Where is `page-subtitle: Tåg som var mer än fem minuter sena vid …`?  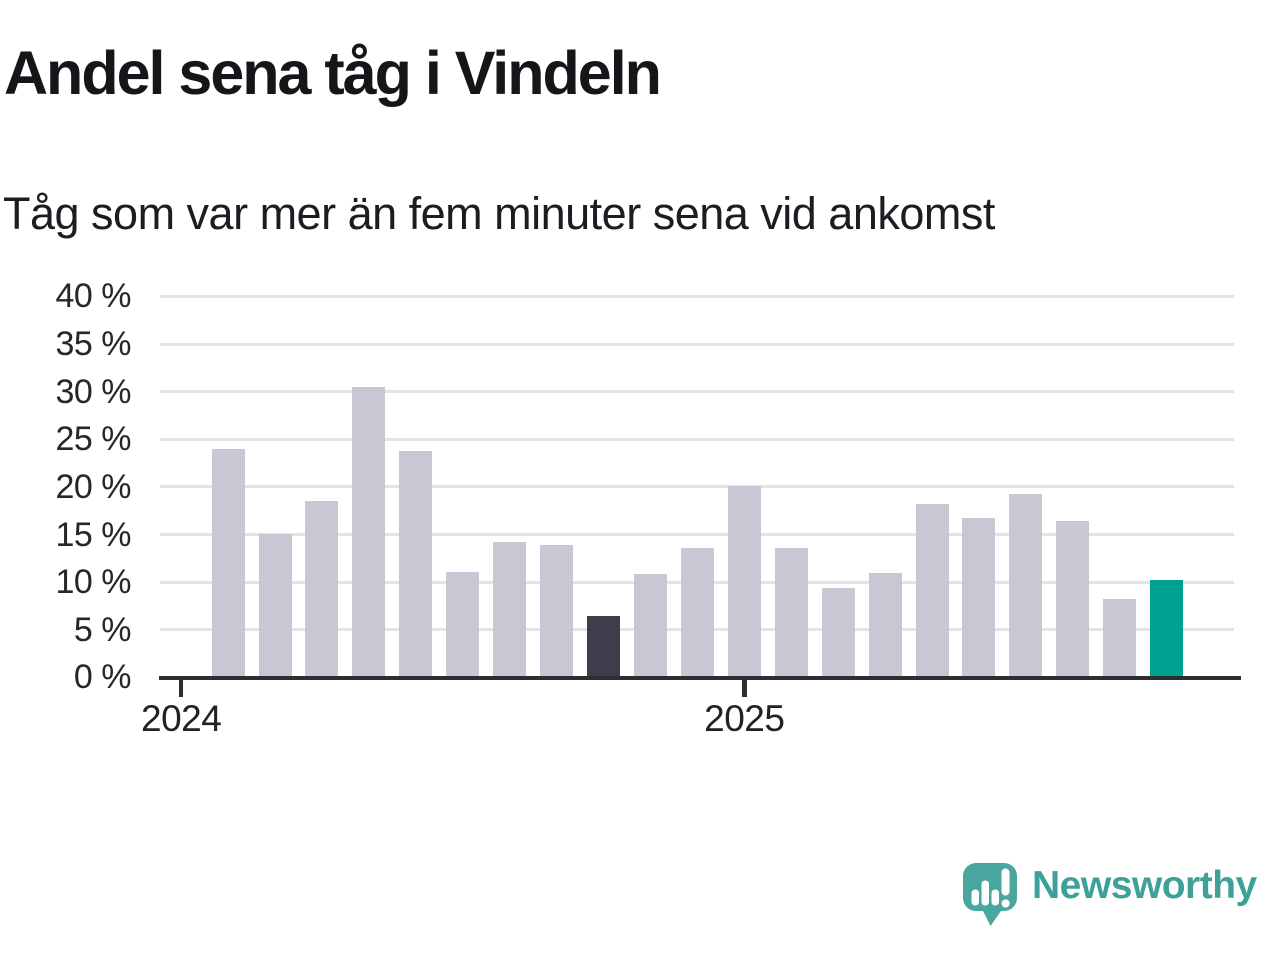 page-subtitle: Tåg som var mer än fem minuter sena vid … is located at coordinates (499, 213).